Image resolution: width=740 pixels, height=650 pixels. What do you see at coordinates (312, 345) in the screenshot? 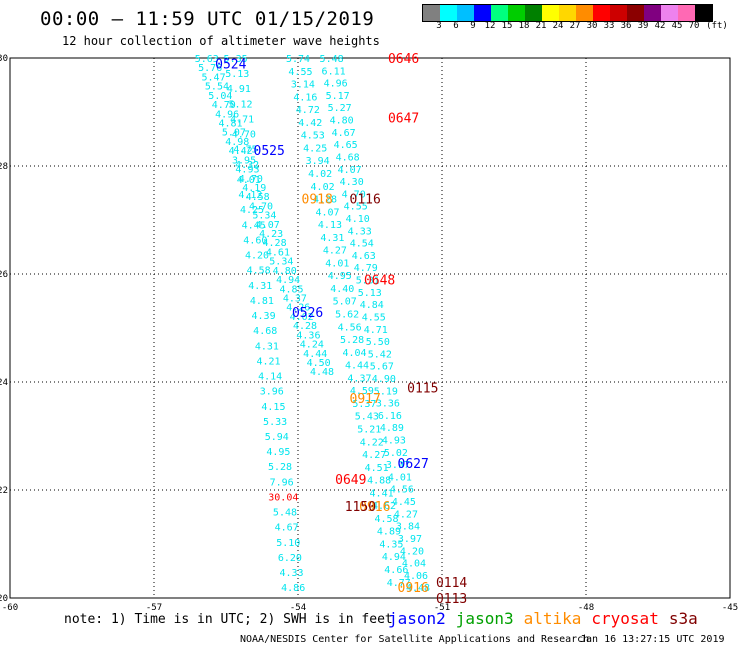
I see `wave-height-value: 4.24` at bounding box center [312, 345].